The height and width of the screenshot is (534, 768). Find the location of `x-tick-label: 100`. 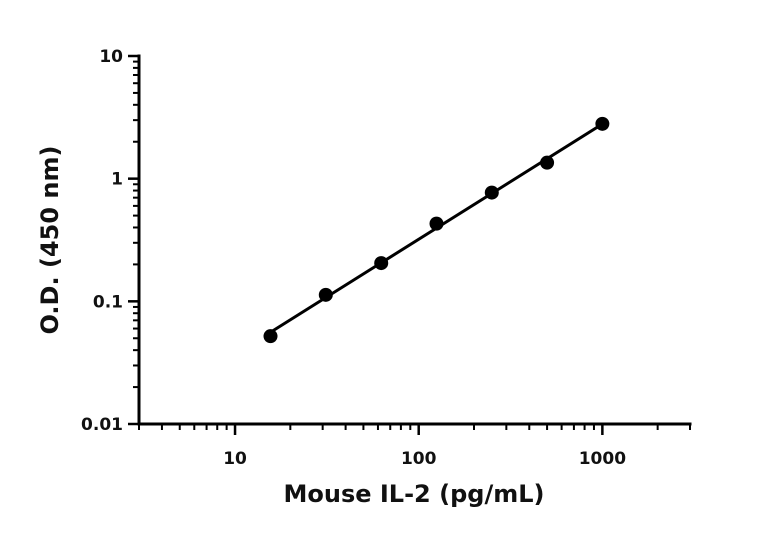

x-tick-label: 100 is located at coordinates (419, 459).